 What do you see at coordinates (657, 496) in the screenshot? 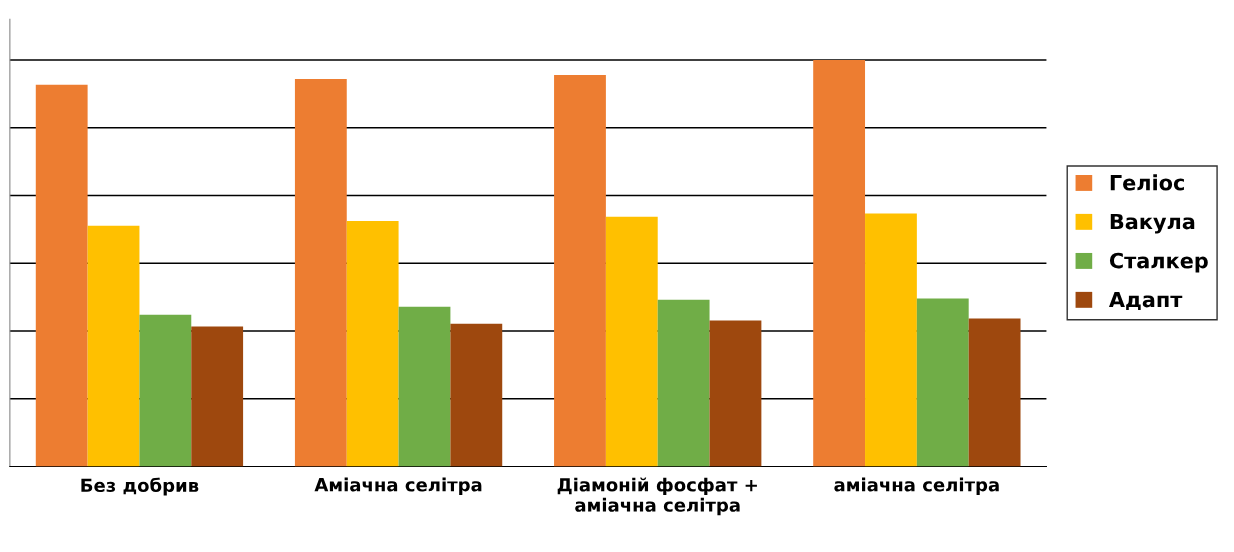
I see `x-tick-label: Діамоній фосфат + аміачна селітра` at bounding box center [657, 496].